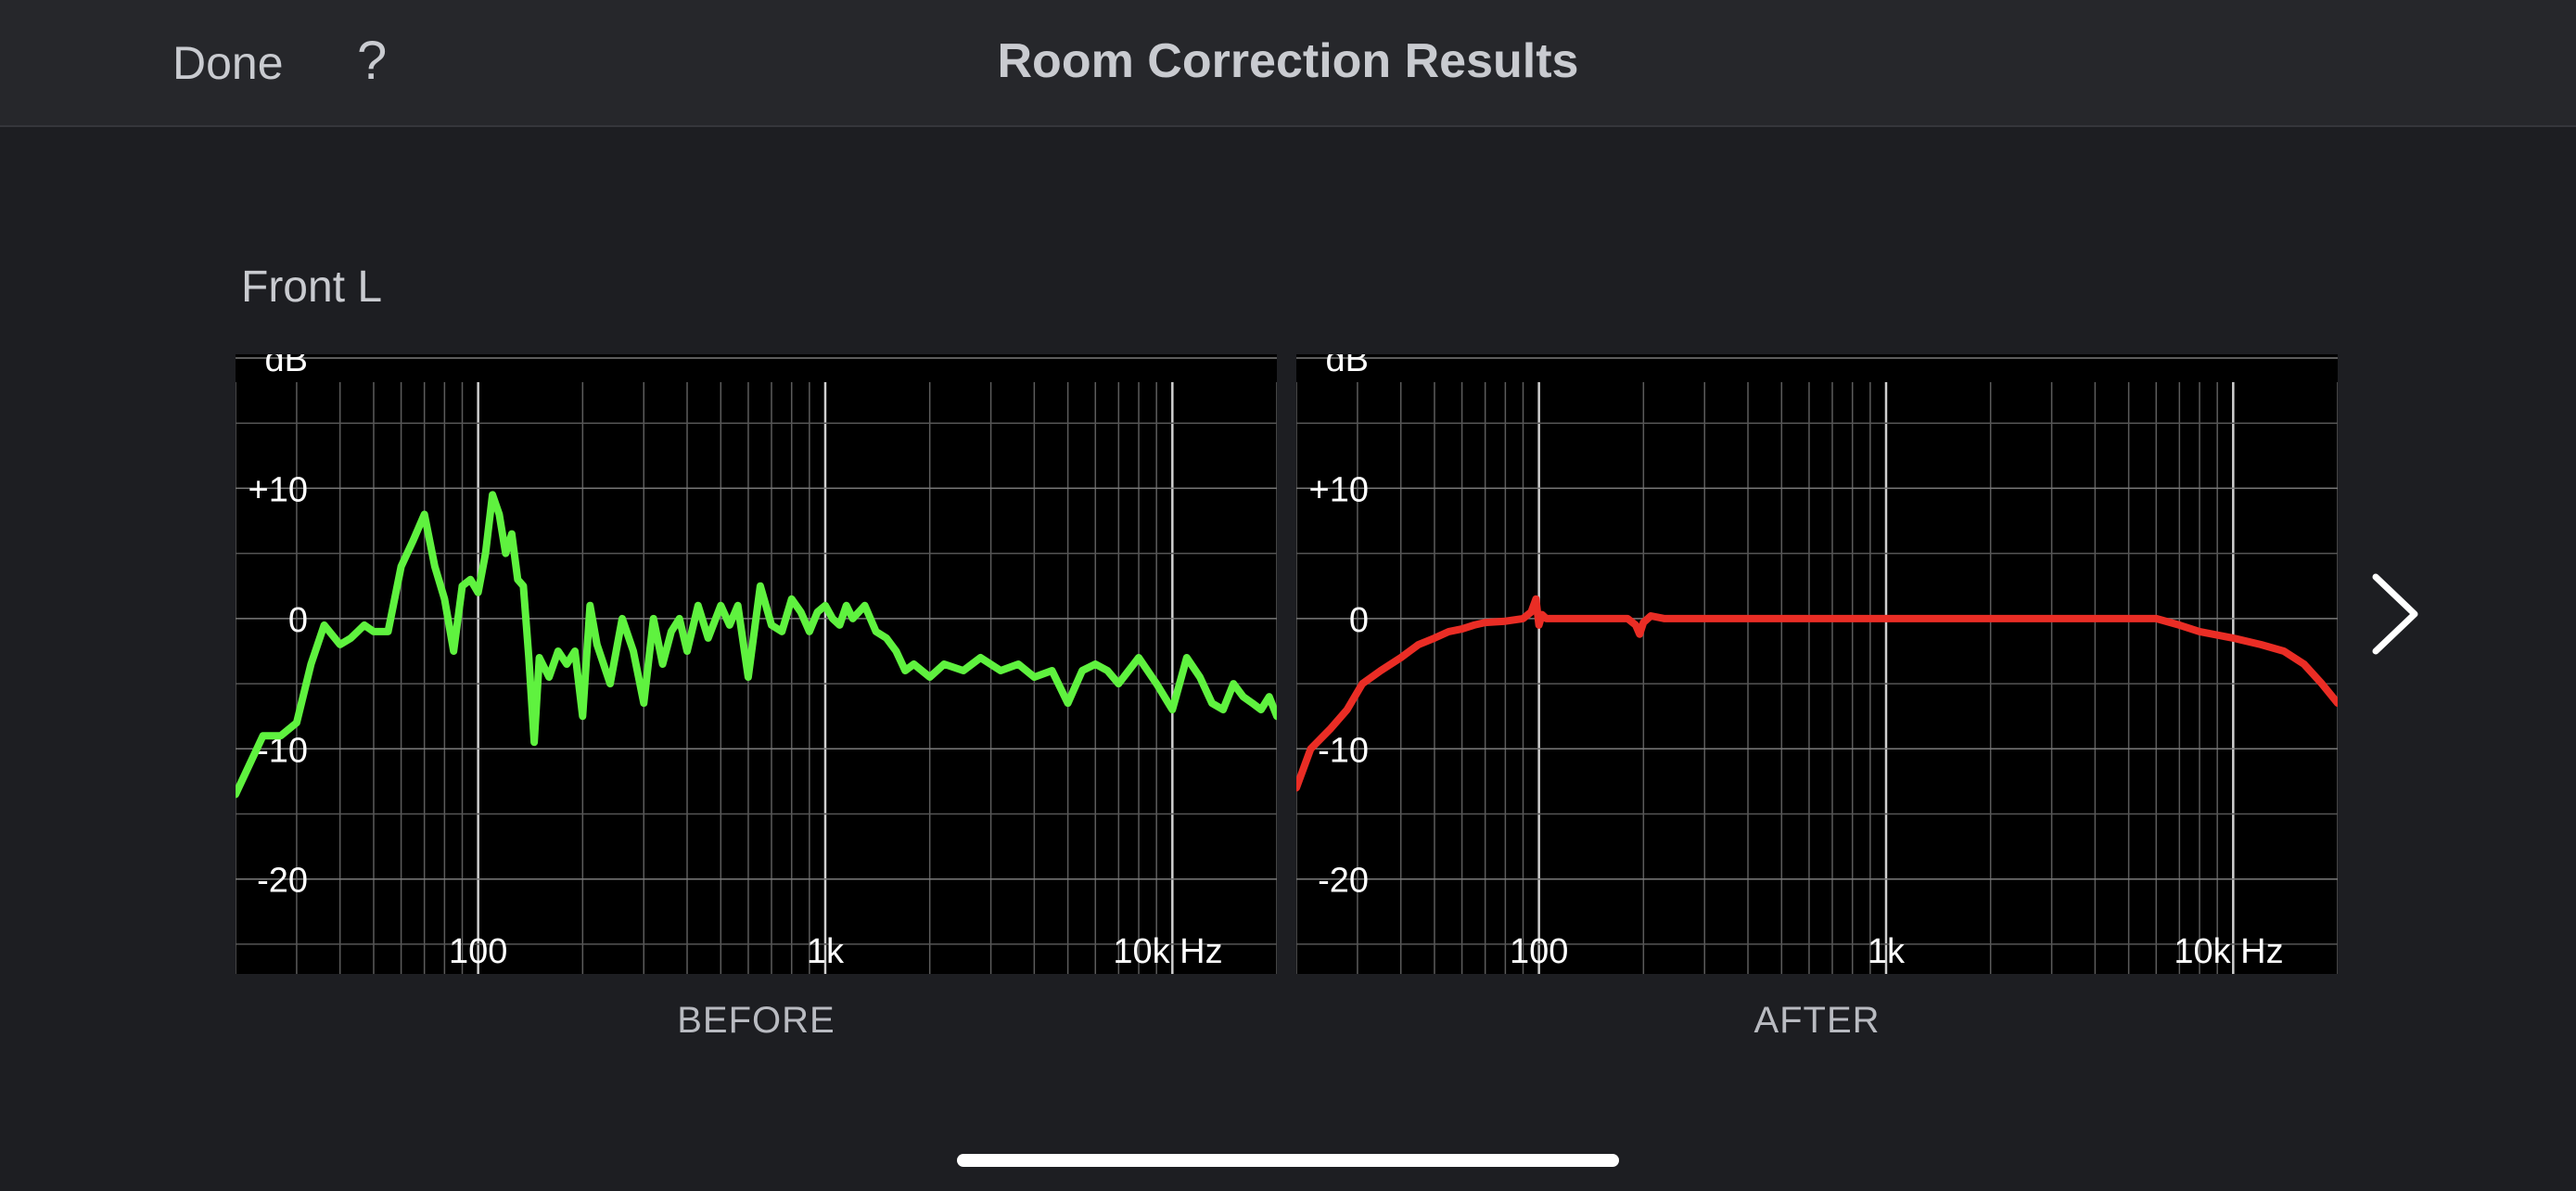  What do you see at coordinates (1288, 61) in the screenshot?
I see `page-title: Room Correction Results` at bounding box center [1288, 61].